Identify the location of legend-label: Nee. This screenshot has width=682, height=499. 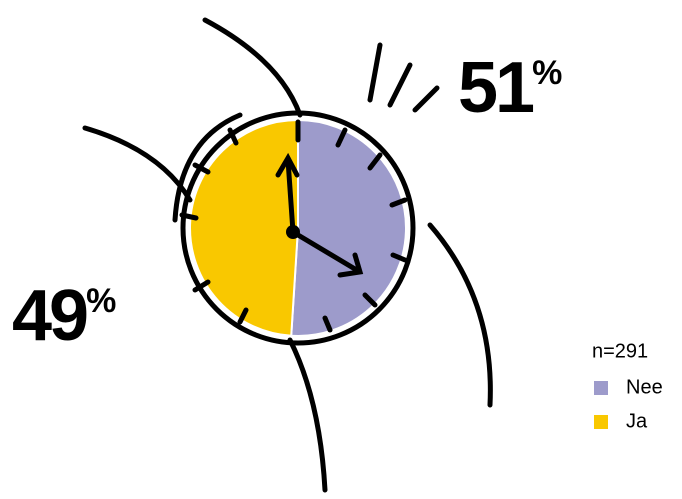
(644, 387).